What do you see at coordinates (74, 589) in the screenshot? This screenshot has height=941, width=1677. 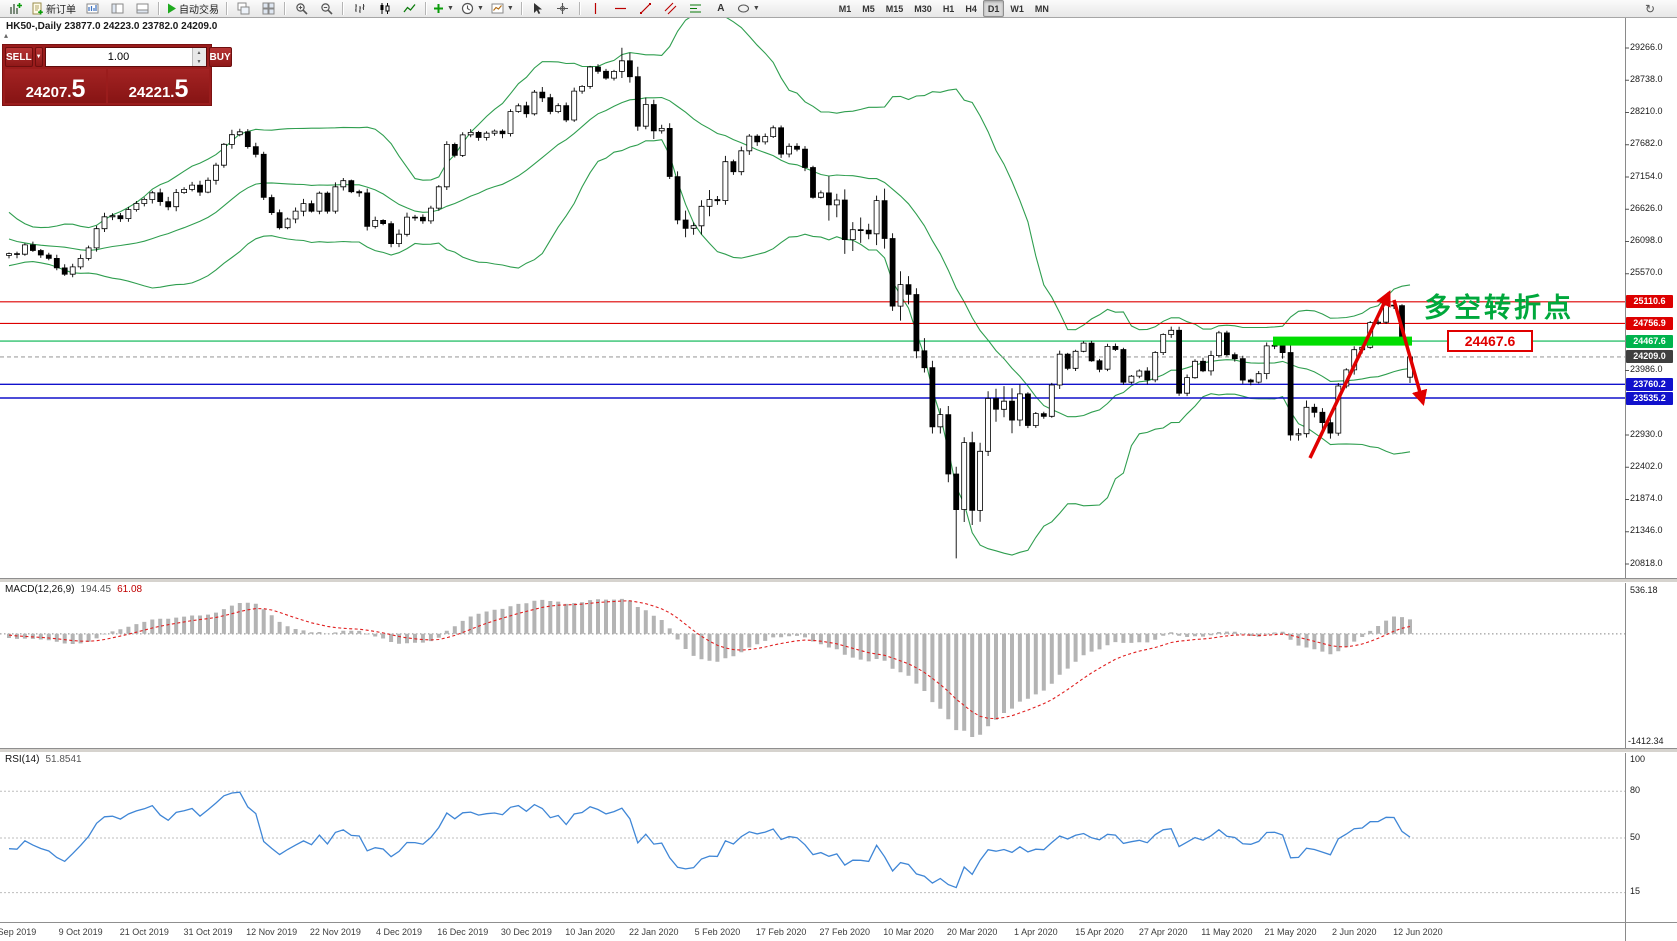 I see `macd-label: MACD(12,26,9) 194.45 61.08` at bounding box center [74, 589].